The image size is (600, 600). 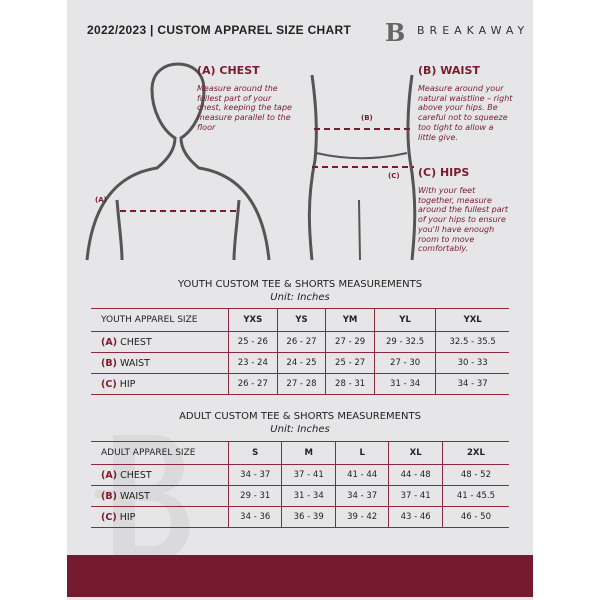 What do you see at coordinates (472, 320) in the screenshot?
I see `size-header: YXL` at bounding box center [472, 320].